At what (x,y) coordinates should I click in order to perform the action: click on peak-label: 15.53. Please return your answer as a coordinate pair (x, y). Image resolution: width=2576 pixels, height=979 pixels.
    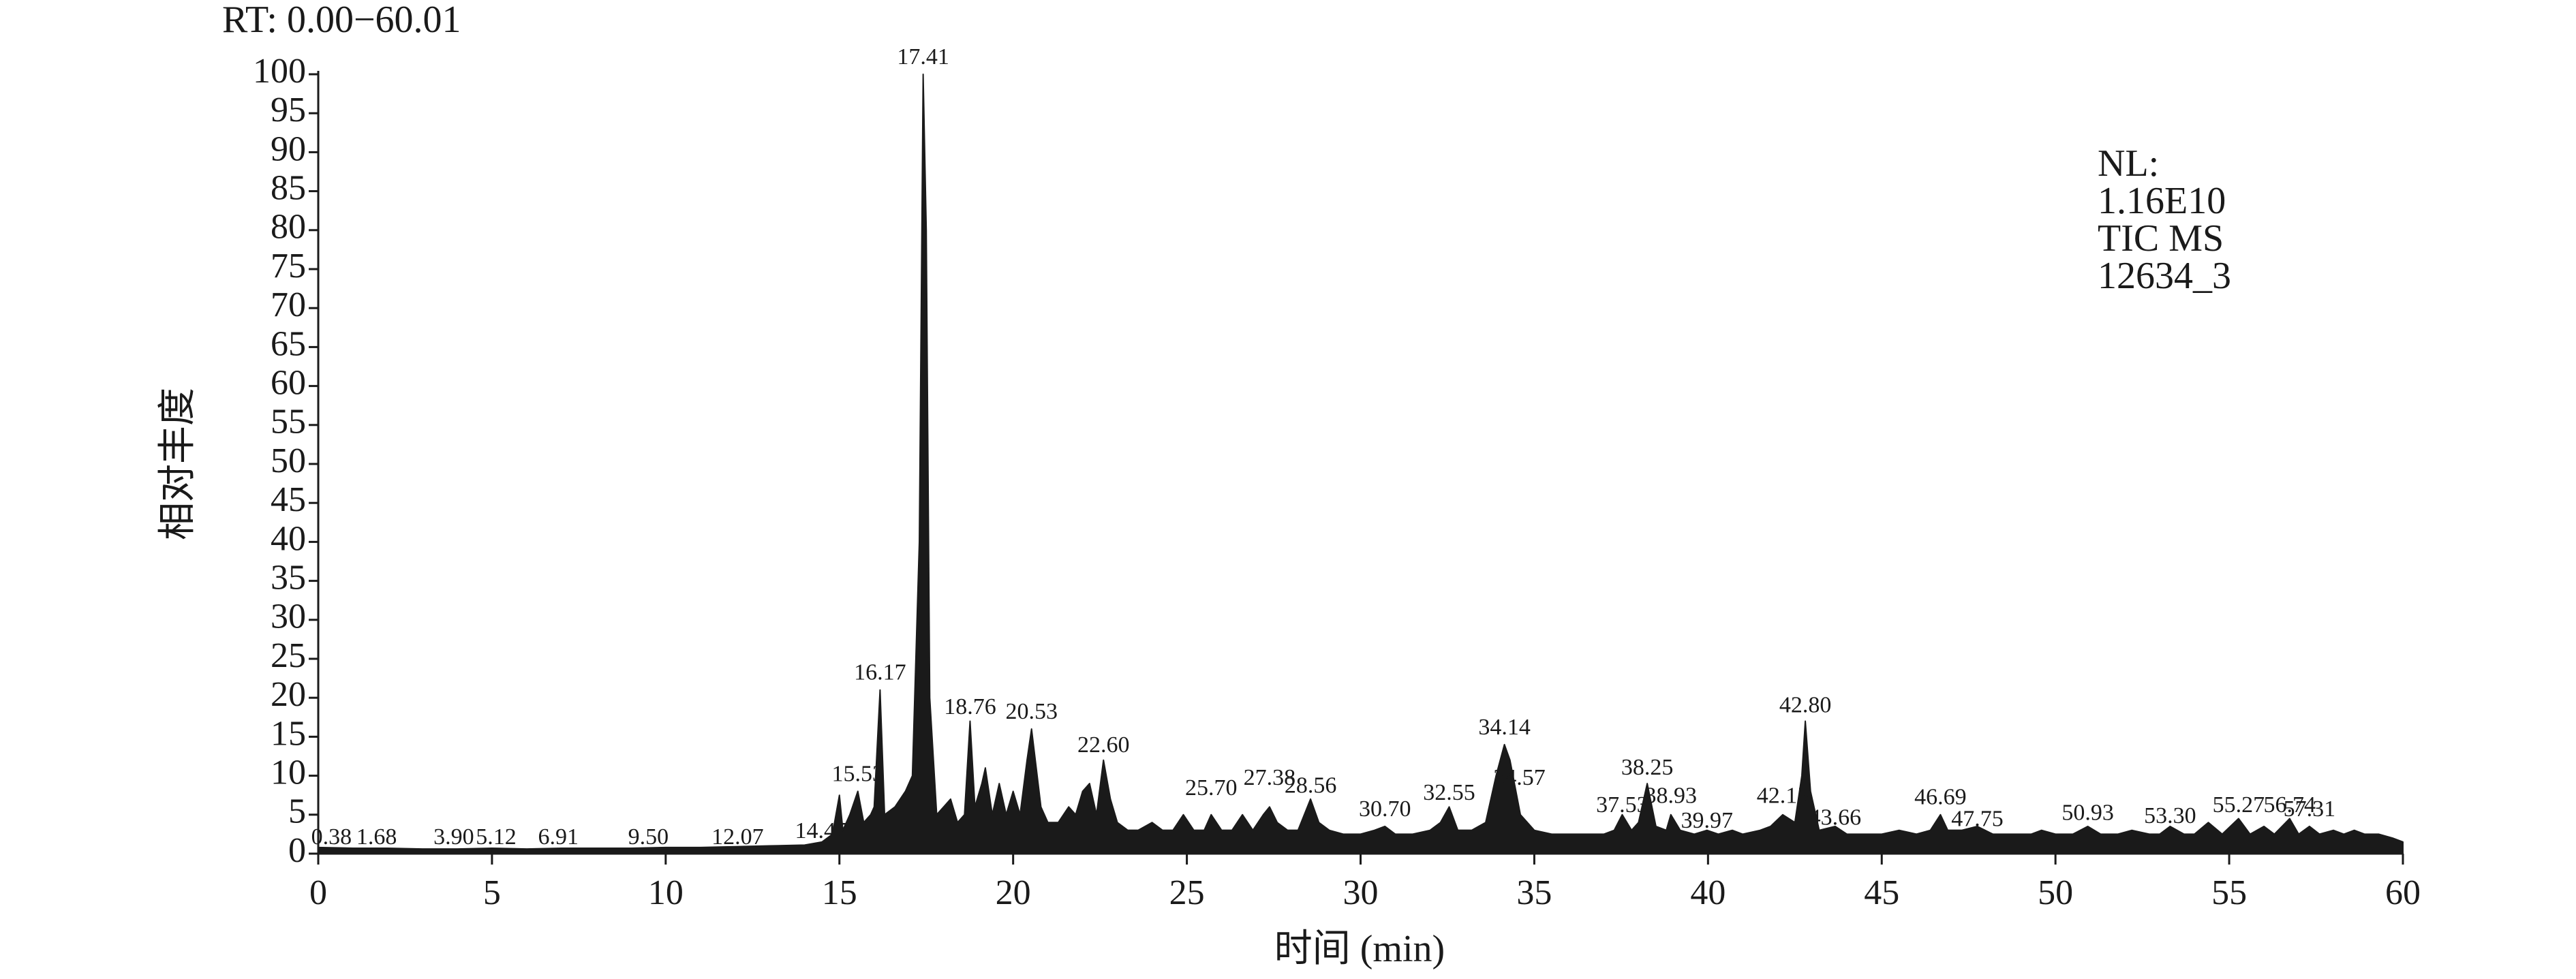
    Looking at the image, I should click on (858, 773).